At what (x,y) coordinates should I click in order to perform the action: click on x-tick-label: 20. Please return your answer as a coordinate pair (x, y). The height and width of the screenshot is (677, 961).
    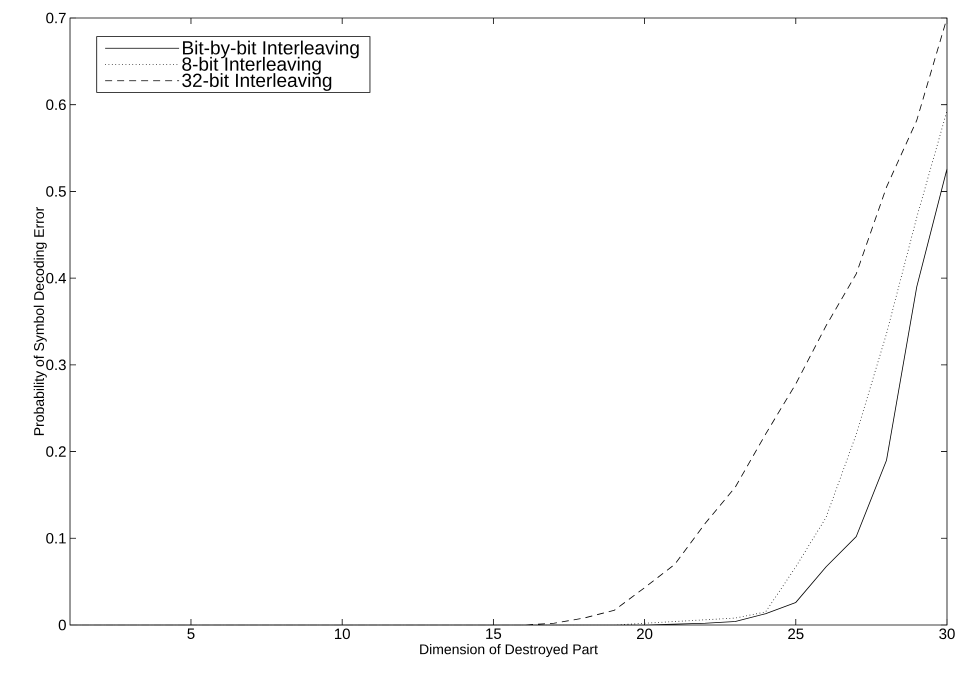
    Looking at the image, I should click on (644, 634).